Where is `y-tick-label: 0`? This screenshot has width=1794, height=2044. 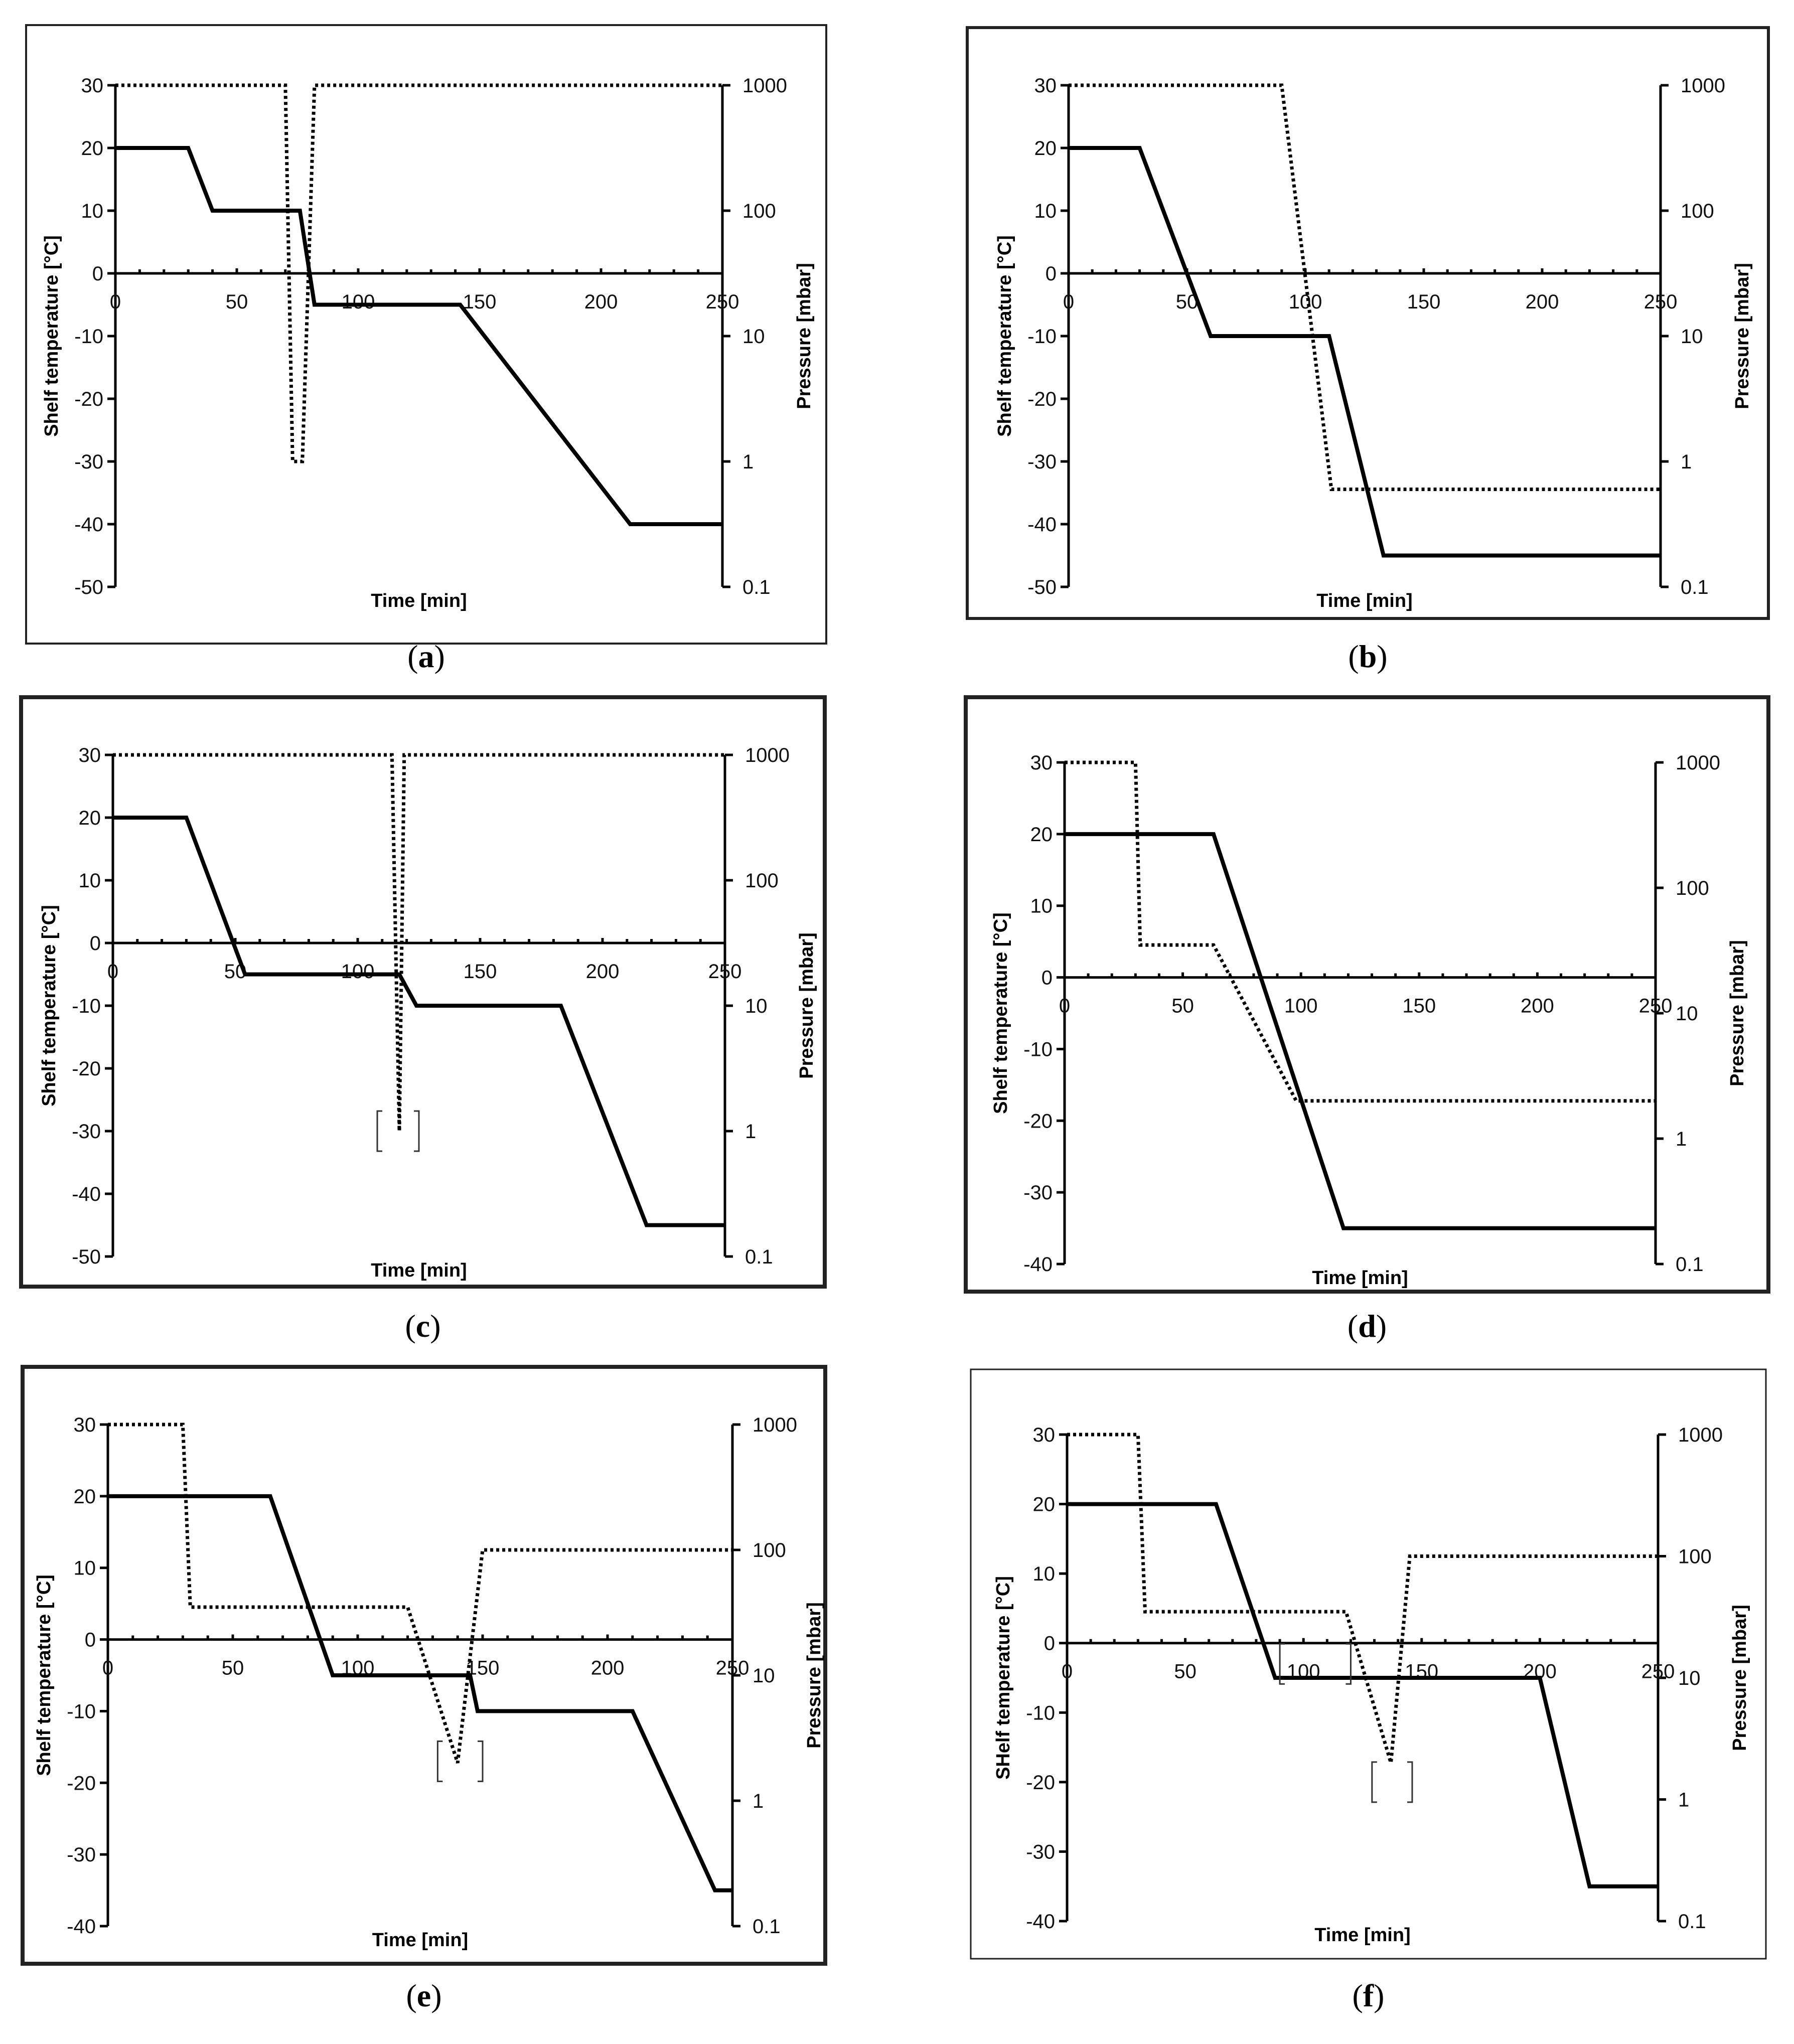 y-tick-label: 0 is located at coordinates (1049, 1644).